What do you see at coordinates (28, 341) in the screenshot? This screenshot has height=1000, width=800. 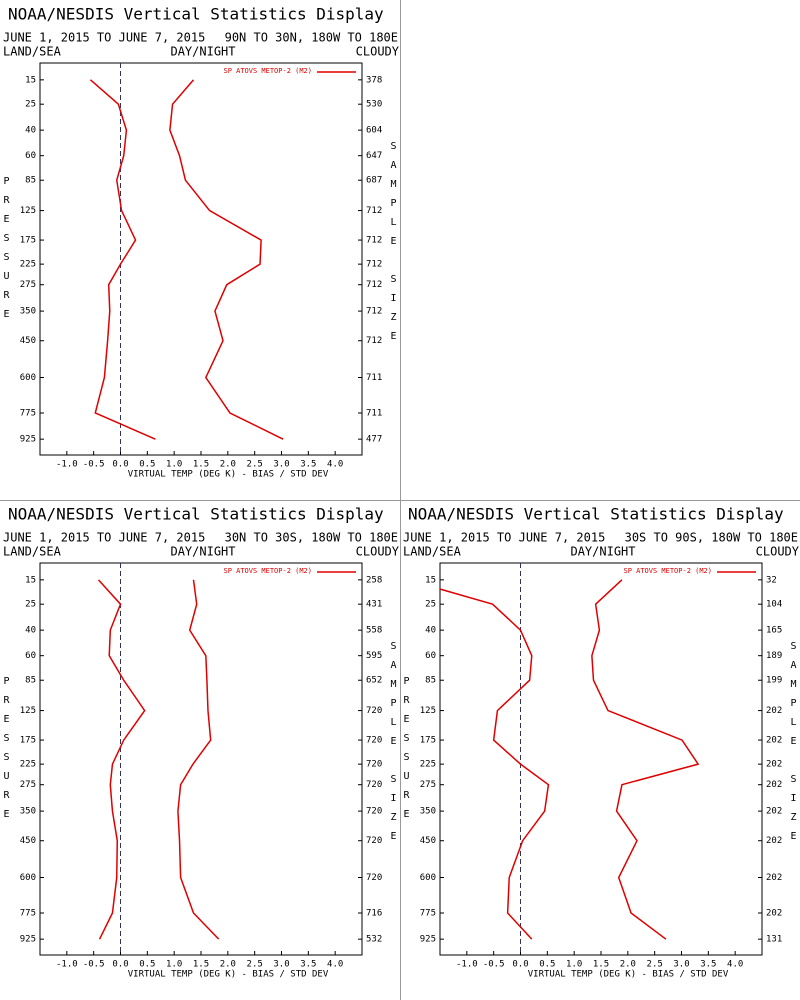 I see `y-tick-label: 450` at bounding box center [28, 341].